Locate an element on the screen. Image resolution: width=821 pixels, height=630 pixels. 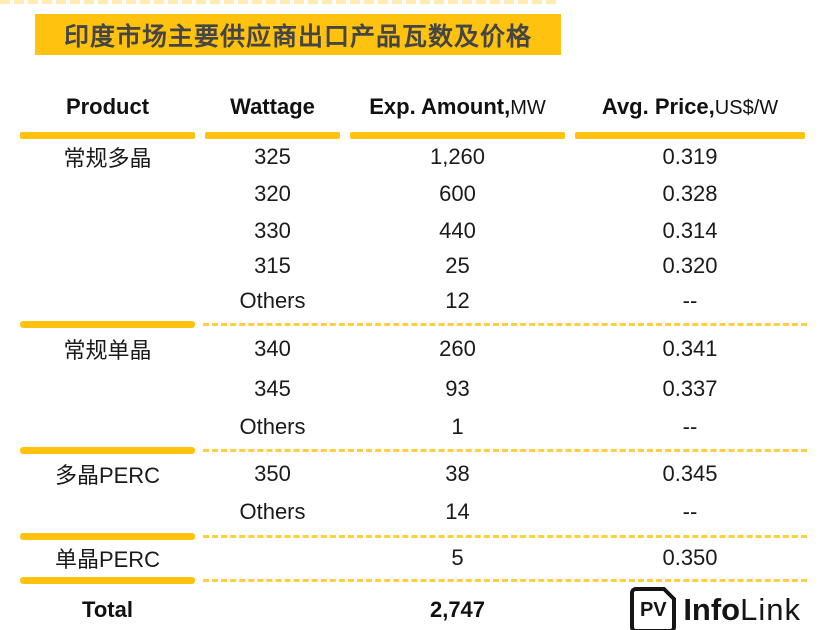
amount-cell: 440 is located at coordinates (457, 230).